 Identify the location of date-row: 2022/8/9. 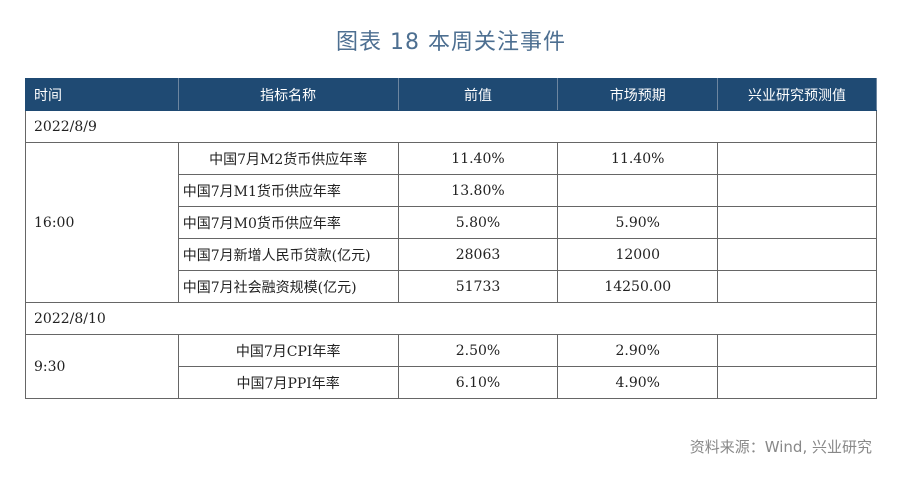
(451, 126).